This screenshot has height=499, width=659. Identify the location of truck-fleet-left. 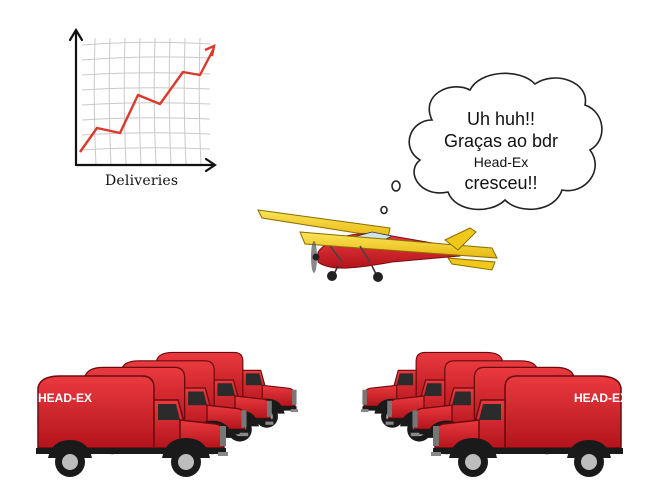
(167, 414).